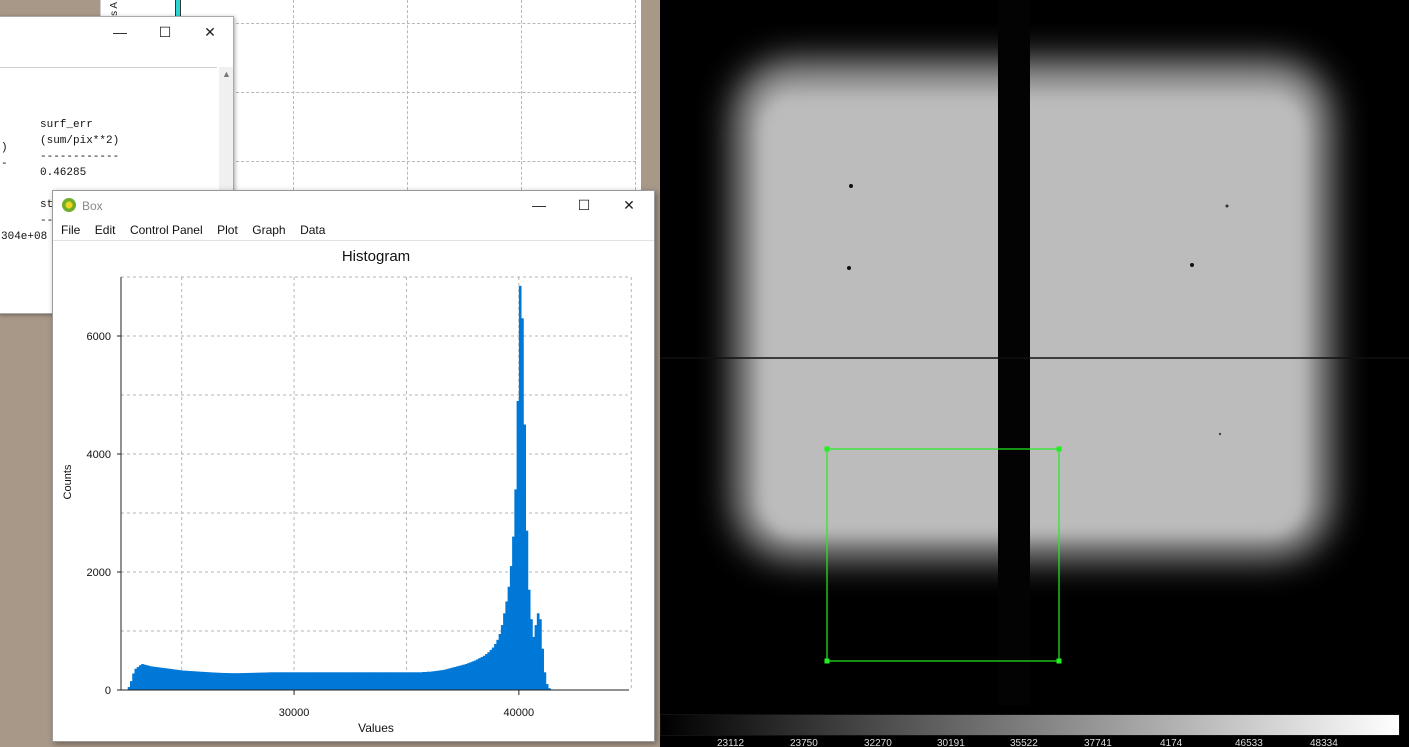 Image resolution: width=1409 pixels, height=747 pixels. What do you see at coordinates (166, 230) in the screenshot?
I see `menu-control-panel: Control Panel` at bounding box center [166, 230].